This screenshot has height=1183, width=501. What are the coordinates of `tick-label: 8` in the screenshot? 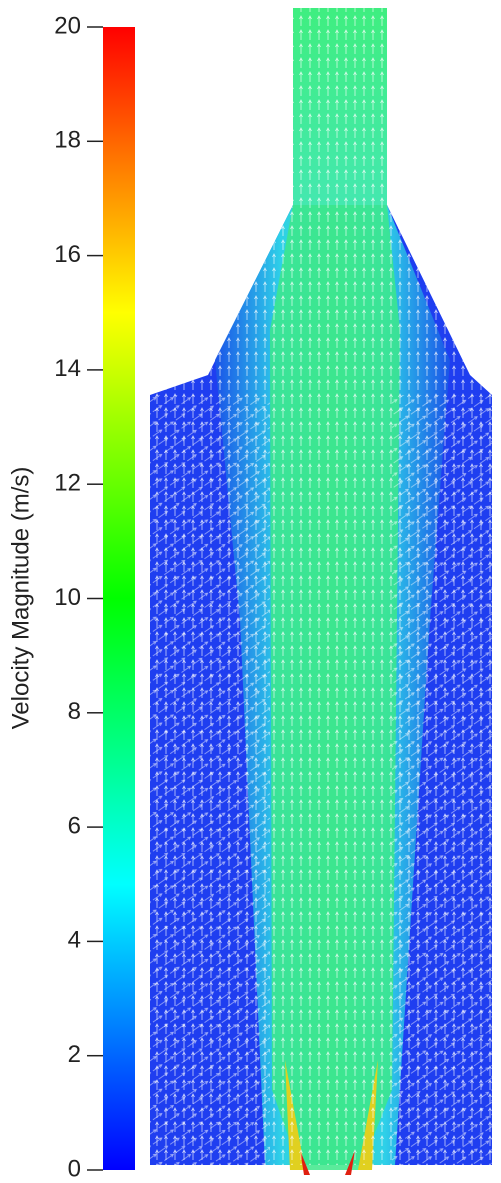 It's located at (74, 711).